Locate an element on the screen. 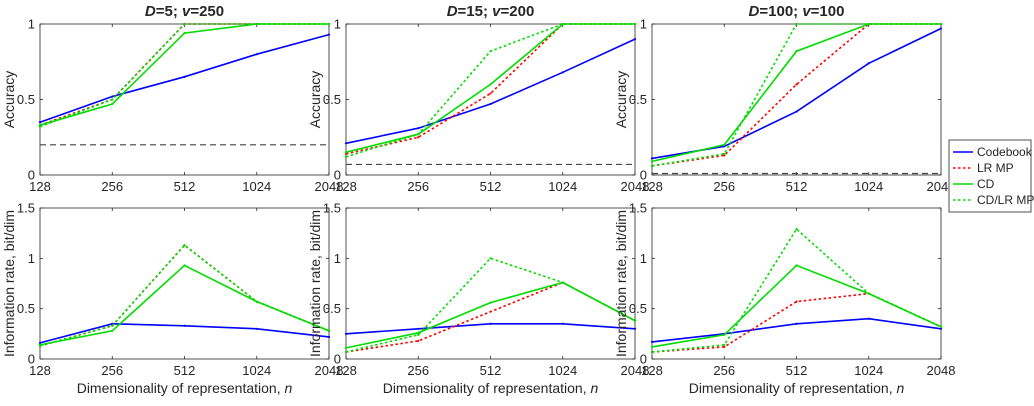  legend-label: Codebook is located at coordinates (1005, 152).